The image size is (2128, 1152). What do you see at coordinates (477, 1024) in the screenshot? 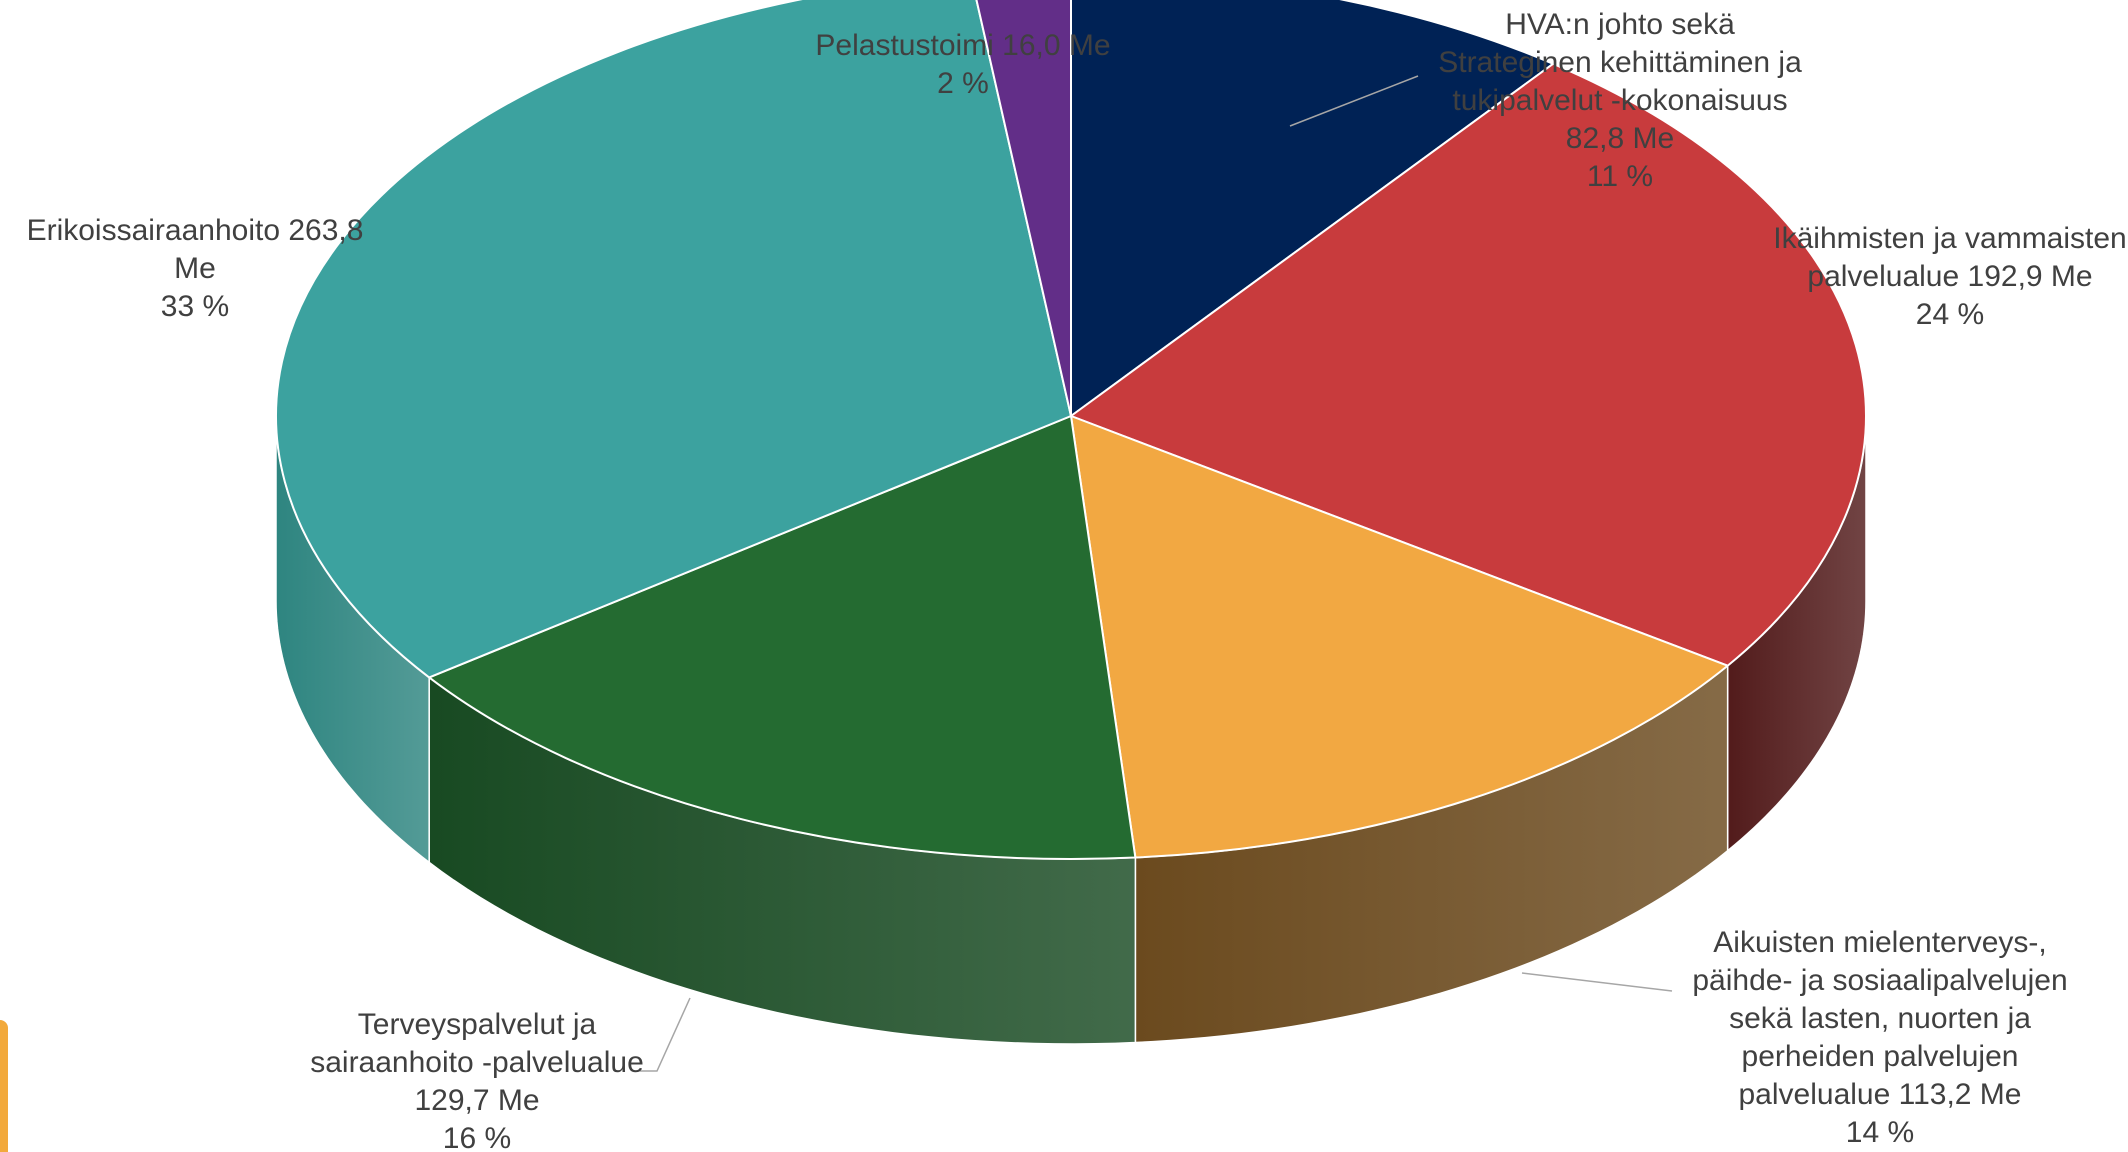
I see `data-label-line: Terveyspalvelut ja` at bounding box center [477, 1024].